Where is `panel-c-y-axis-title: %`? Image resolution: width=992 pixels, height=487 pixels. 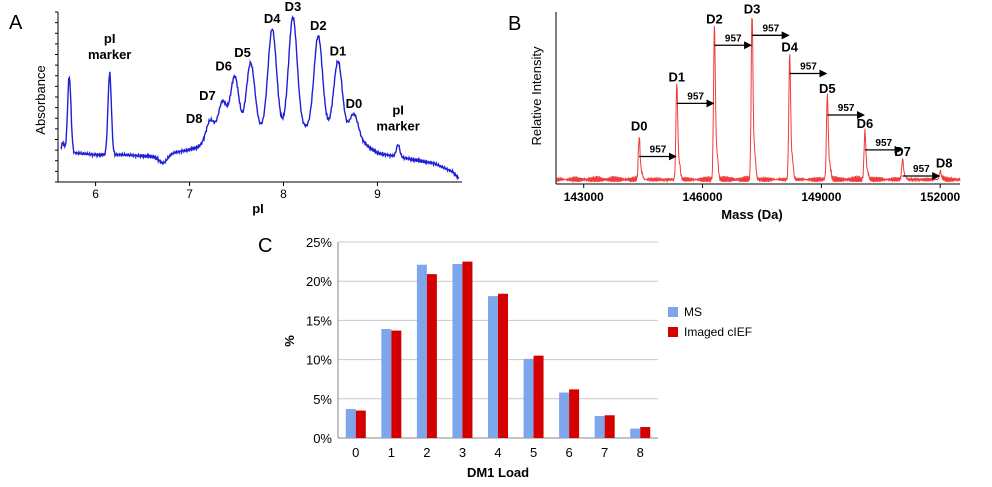 panel-c-y-axis-title: % is located at coordinates (289, 341).